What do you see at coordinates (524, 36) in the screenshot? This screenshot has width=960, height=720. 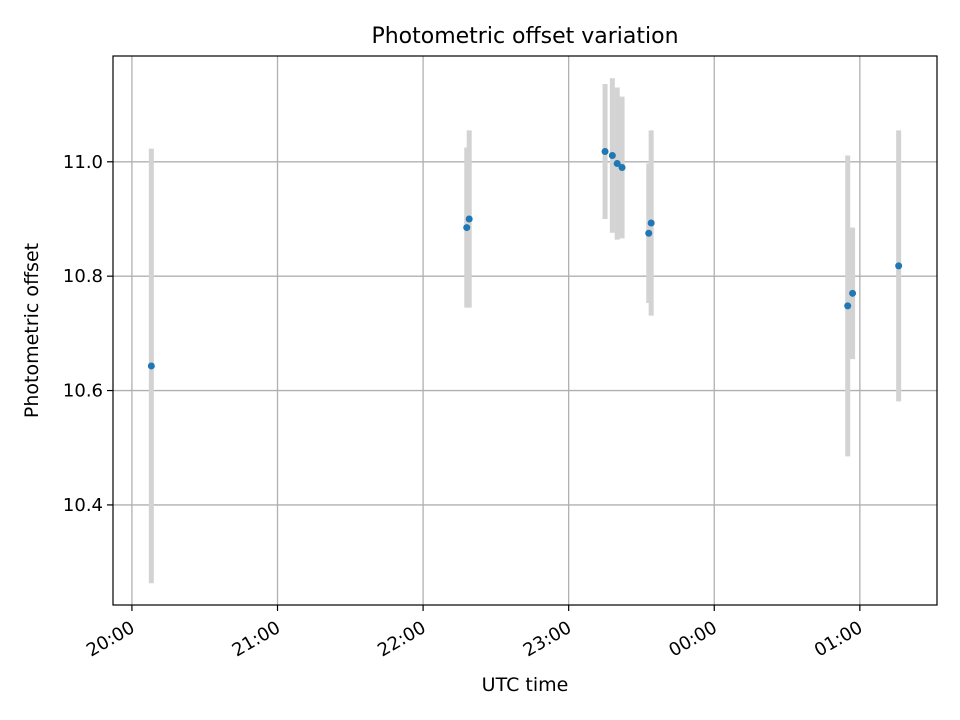 I see `chart-title: Photometric offset variation` at bounding box center [524, 36].